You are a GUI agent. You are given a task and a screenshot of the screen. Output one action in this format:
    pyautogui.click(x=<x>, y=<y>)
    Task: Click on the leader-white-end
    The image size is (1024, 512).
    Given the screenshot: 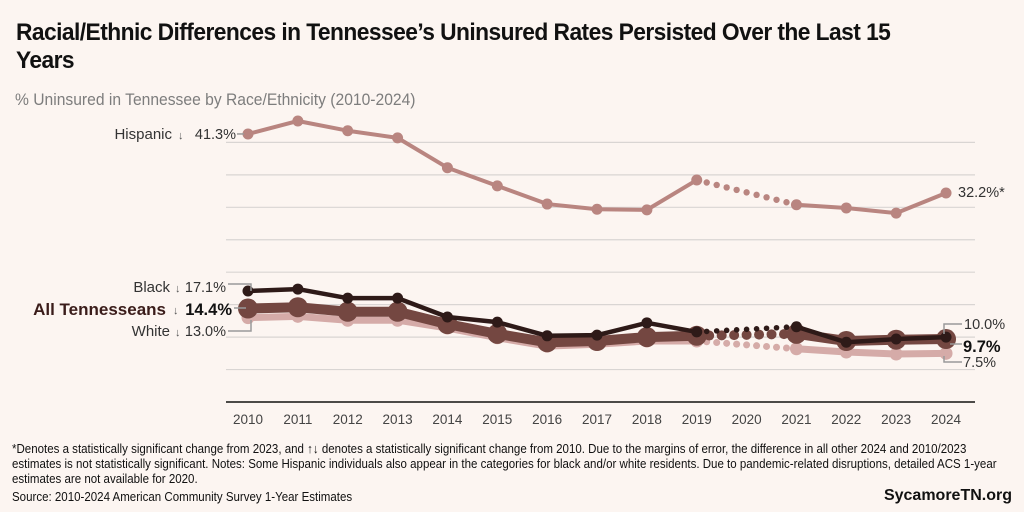 What is the action you would take?
    pyautogui.click(x=952, y=359)
    